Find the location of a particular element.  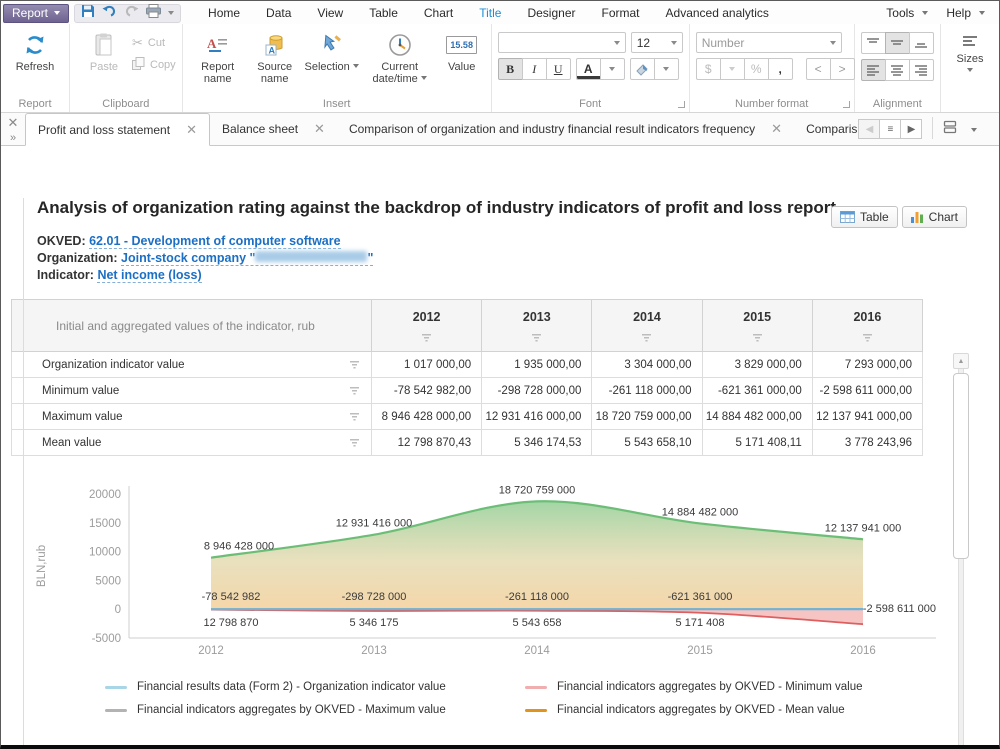

tab-scroll-left-button: ◀ is located at coordinates (869, 129).